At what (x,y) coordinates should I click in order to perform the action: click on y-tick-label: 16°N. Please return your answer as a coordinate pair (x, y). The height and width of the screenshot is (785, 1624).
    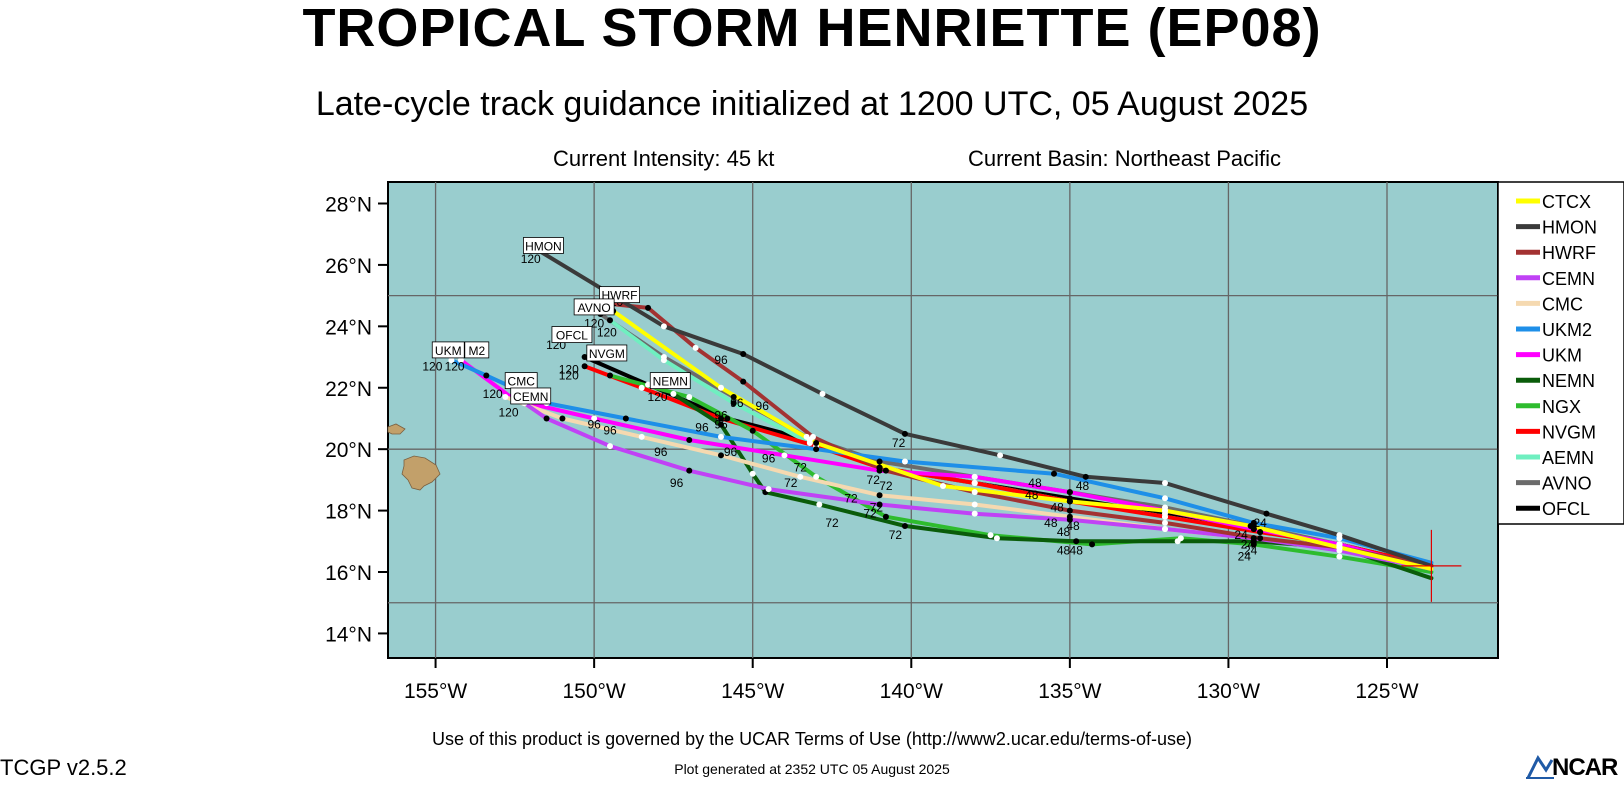
    Looking at the image, I should click on (348, 573).